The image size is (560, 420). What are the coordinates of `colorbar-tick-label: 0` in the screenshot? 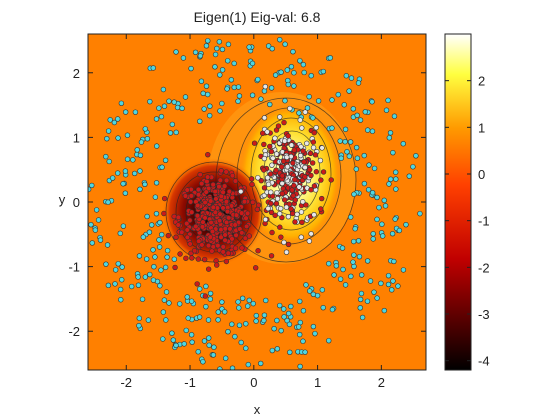 It's located at (481, 174).